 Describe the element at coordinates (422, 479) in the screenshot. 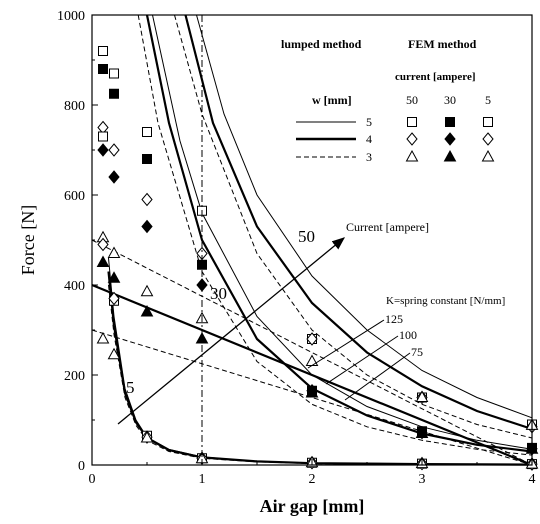

I see `x-tick-label-3: 3` at that location.